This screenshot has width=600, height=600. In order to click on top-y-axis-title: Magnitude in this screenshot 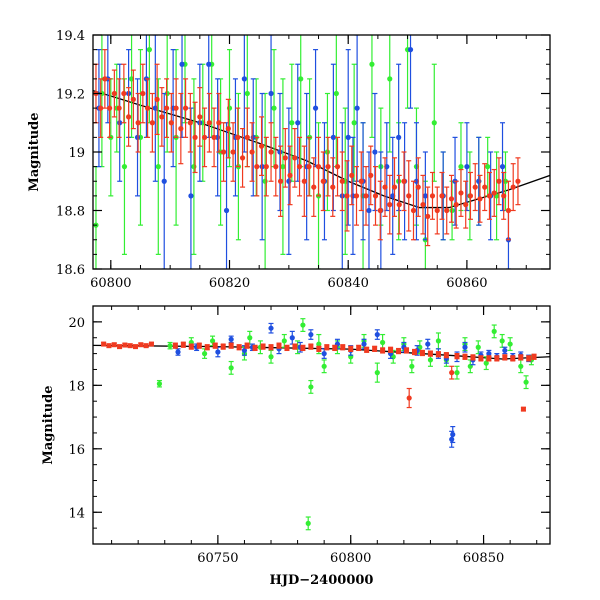, I will do `click(34, 151)`.